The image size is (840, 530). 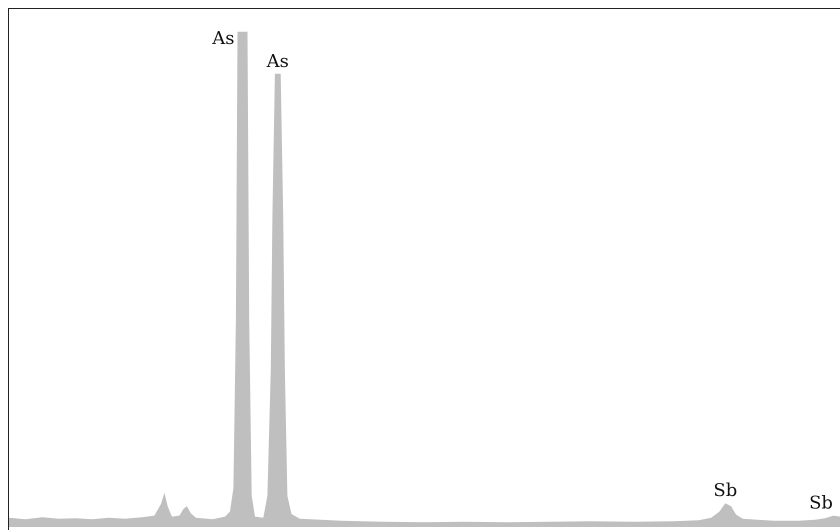 What do you see at coordinates (821, 503) in the screenshot?
I see `peak-label-sb-3: Sb` at bounding box center [821, 503].